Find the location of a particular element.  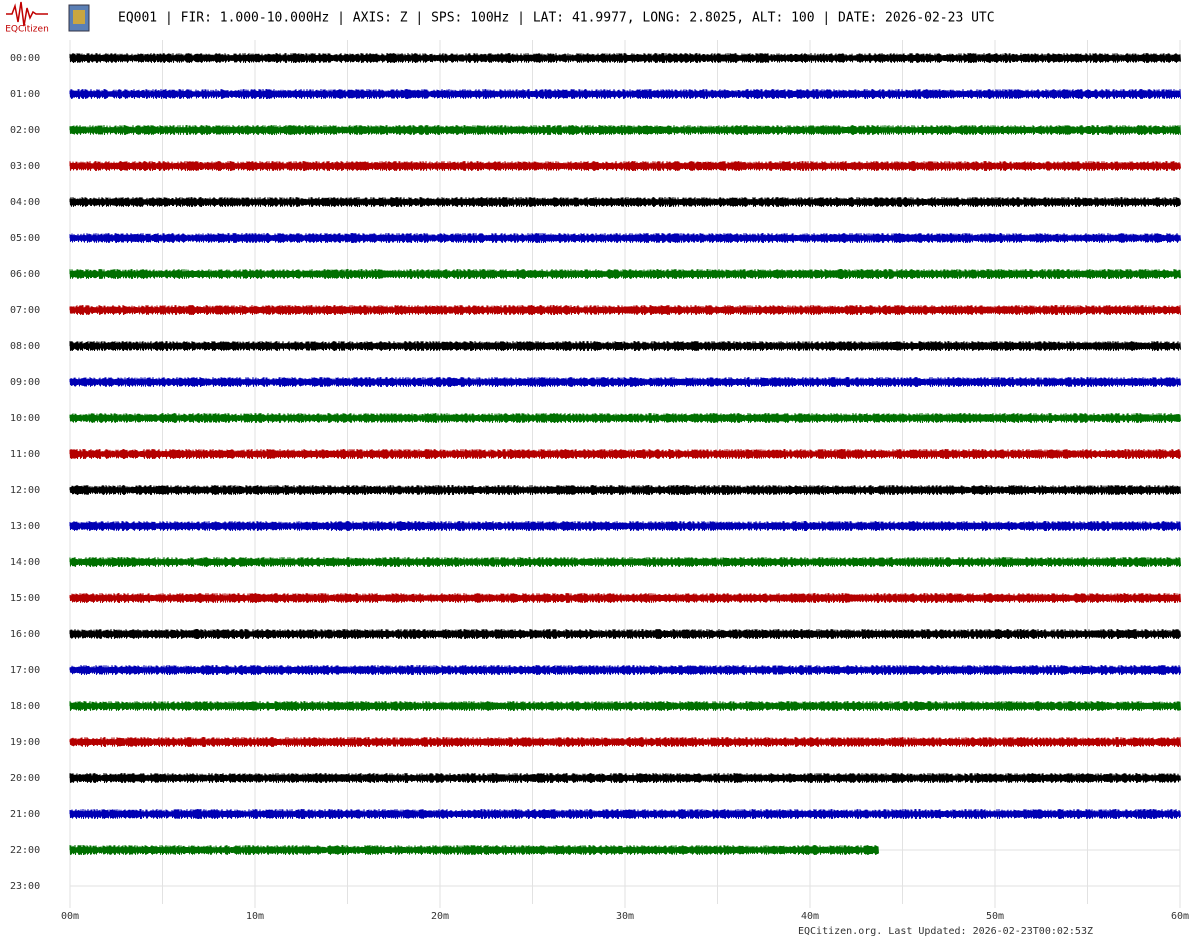

logo-wave is located at coordinates (27, 14).